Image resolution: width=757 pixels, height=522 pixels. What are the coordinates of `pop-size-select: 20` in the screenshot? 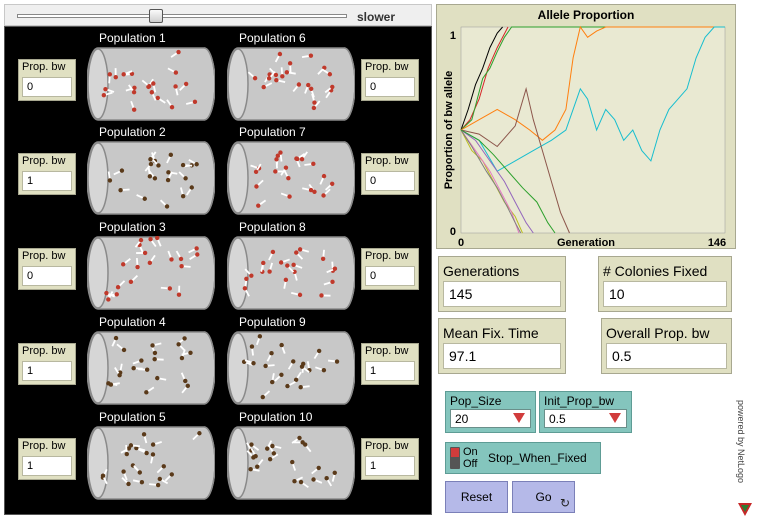 It's located at (490, 418).